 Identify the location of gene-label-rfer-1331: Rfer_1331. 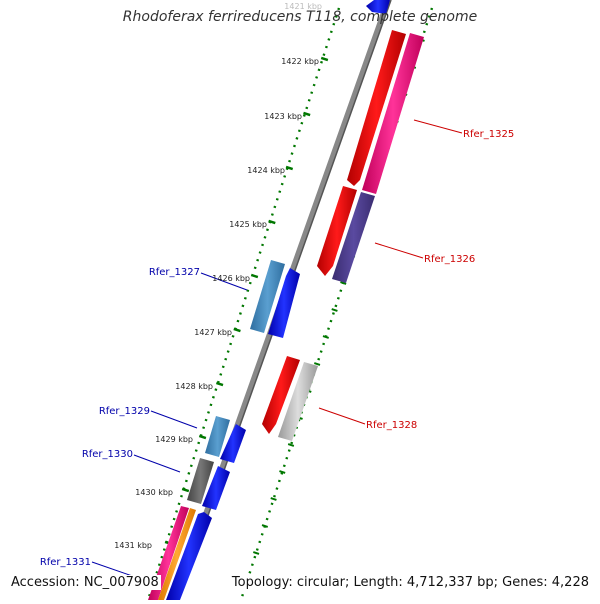
(65, 562).